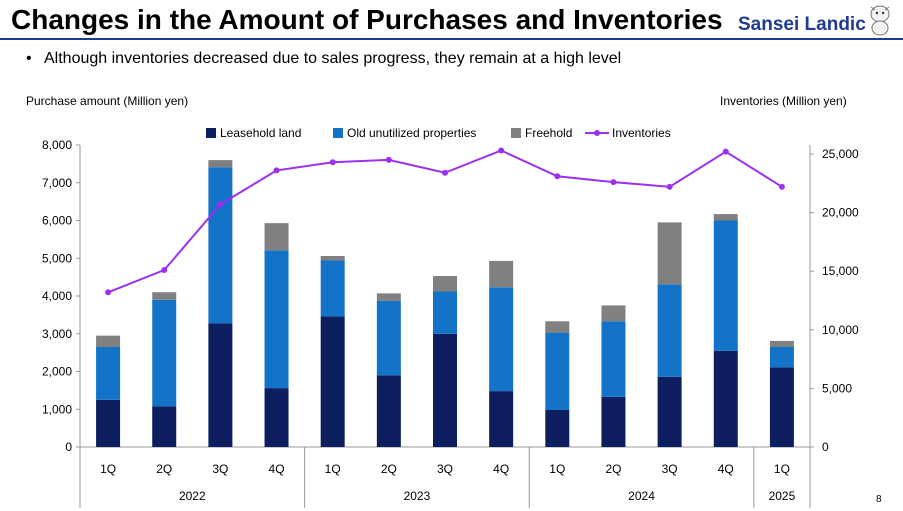  I want to click on mascot-icon, so click(880, 20).